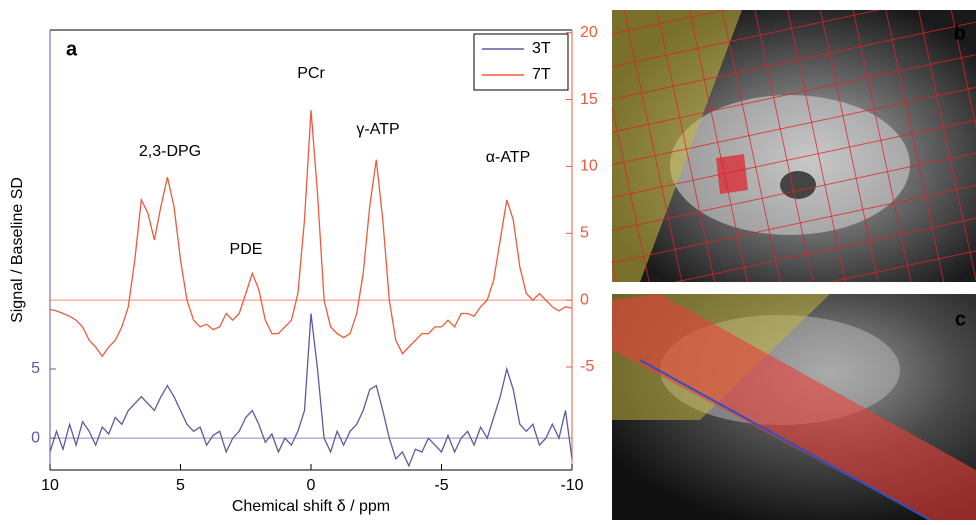 This screenshot has height=525, width=976. What do you see at coordinates (541, 48) in the screenshot?
I see `legend-label: 3T` at bounding box center [541, 48].